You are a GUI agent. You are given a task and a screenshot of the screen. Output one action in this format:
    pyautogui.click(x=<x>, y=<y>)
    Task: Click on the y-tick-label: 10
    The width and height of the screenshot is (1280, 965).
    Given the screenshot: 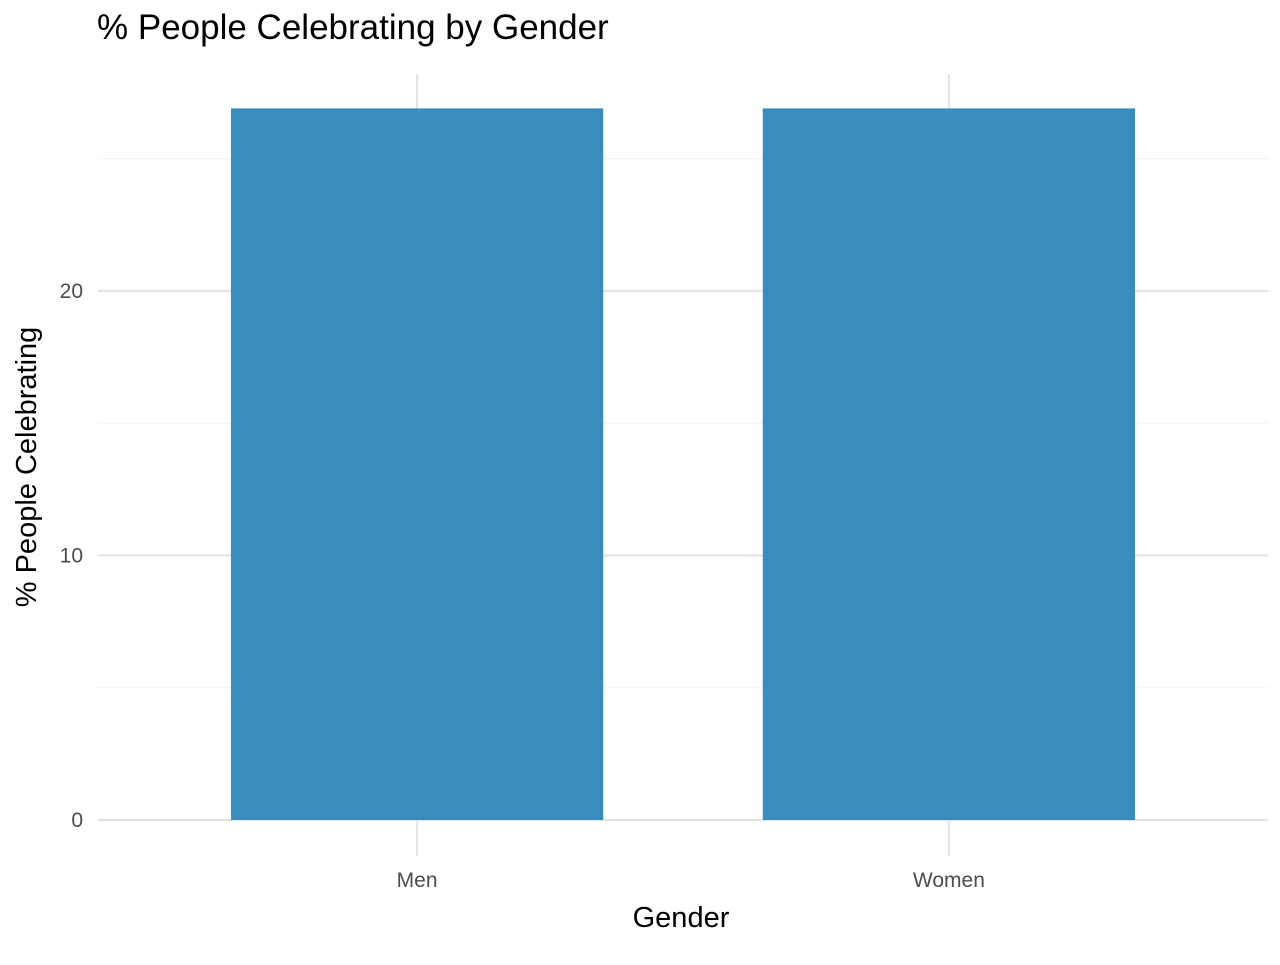 What is the action you would take?
    pyautogui.click(x=71, y=555)
    